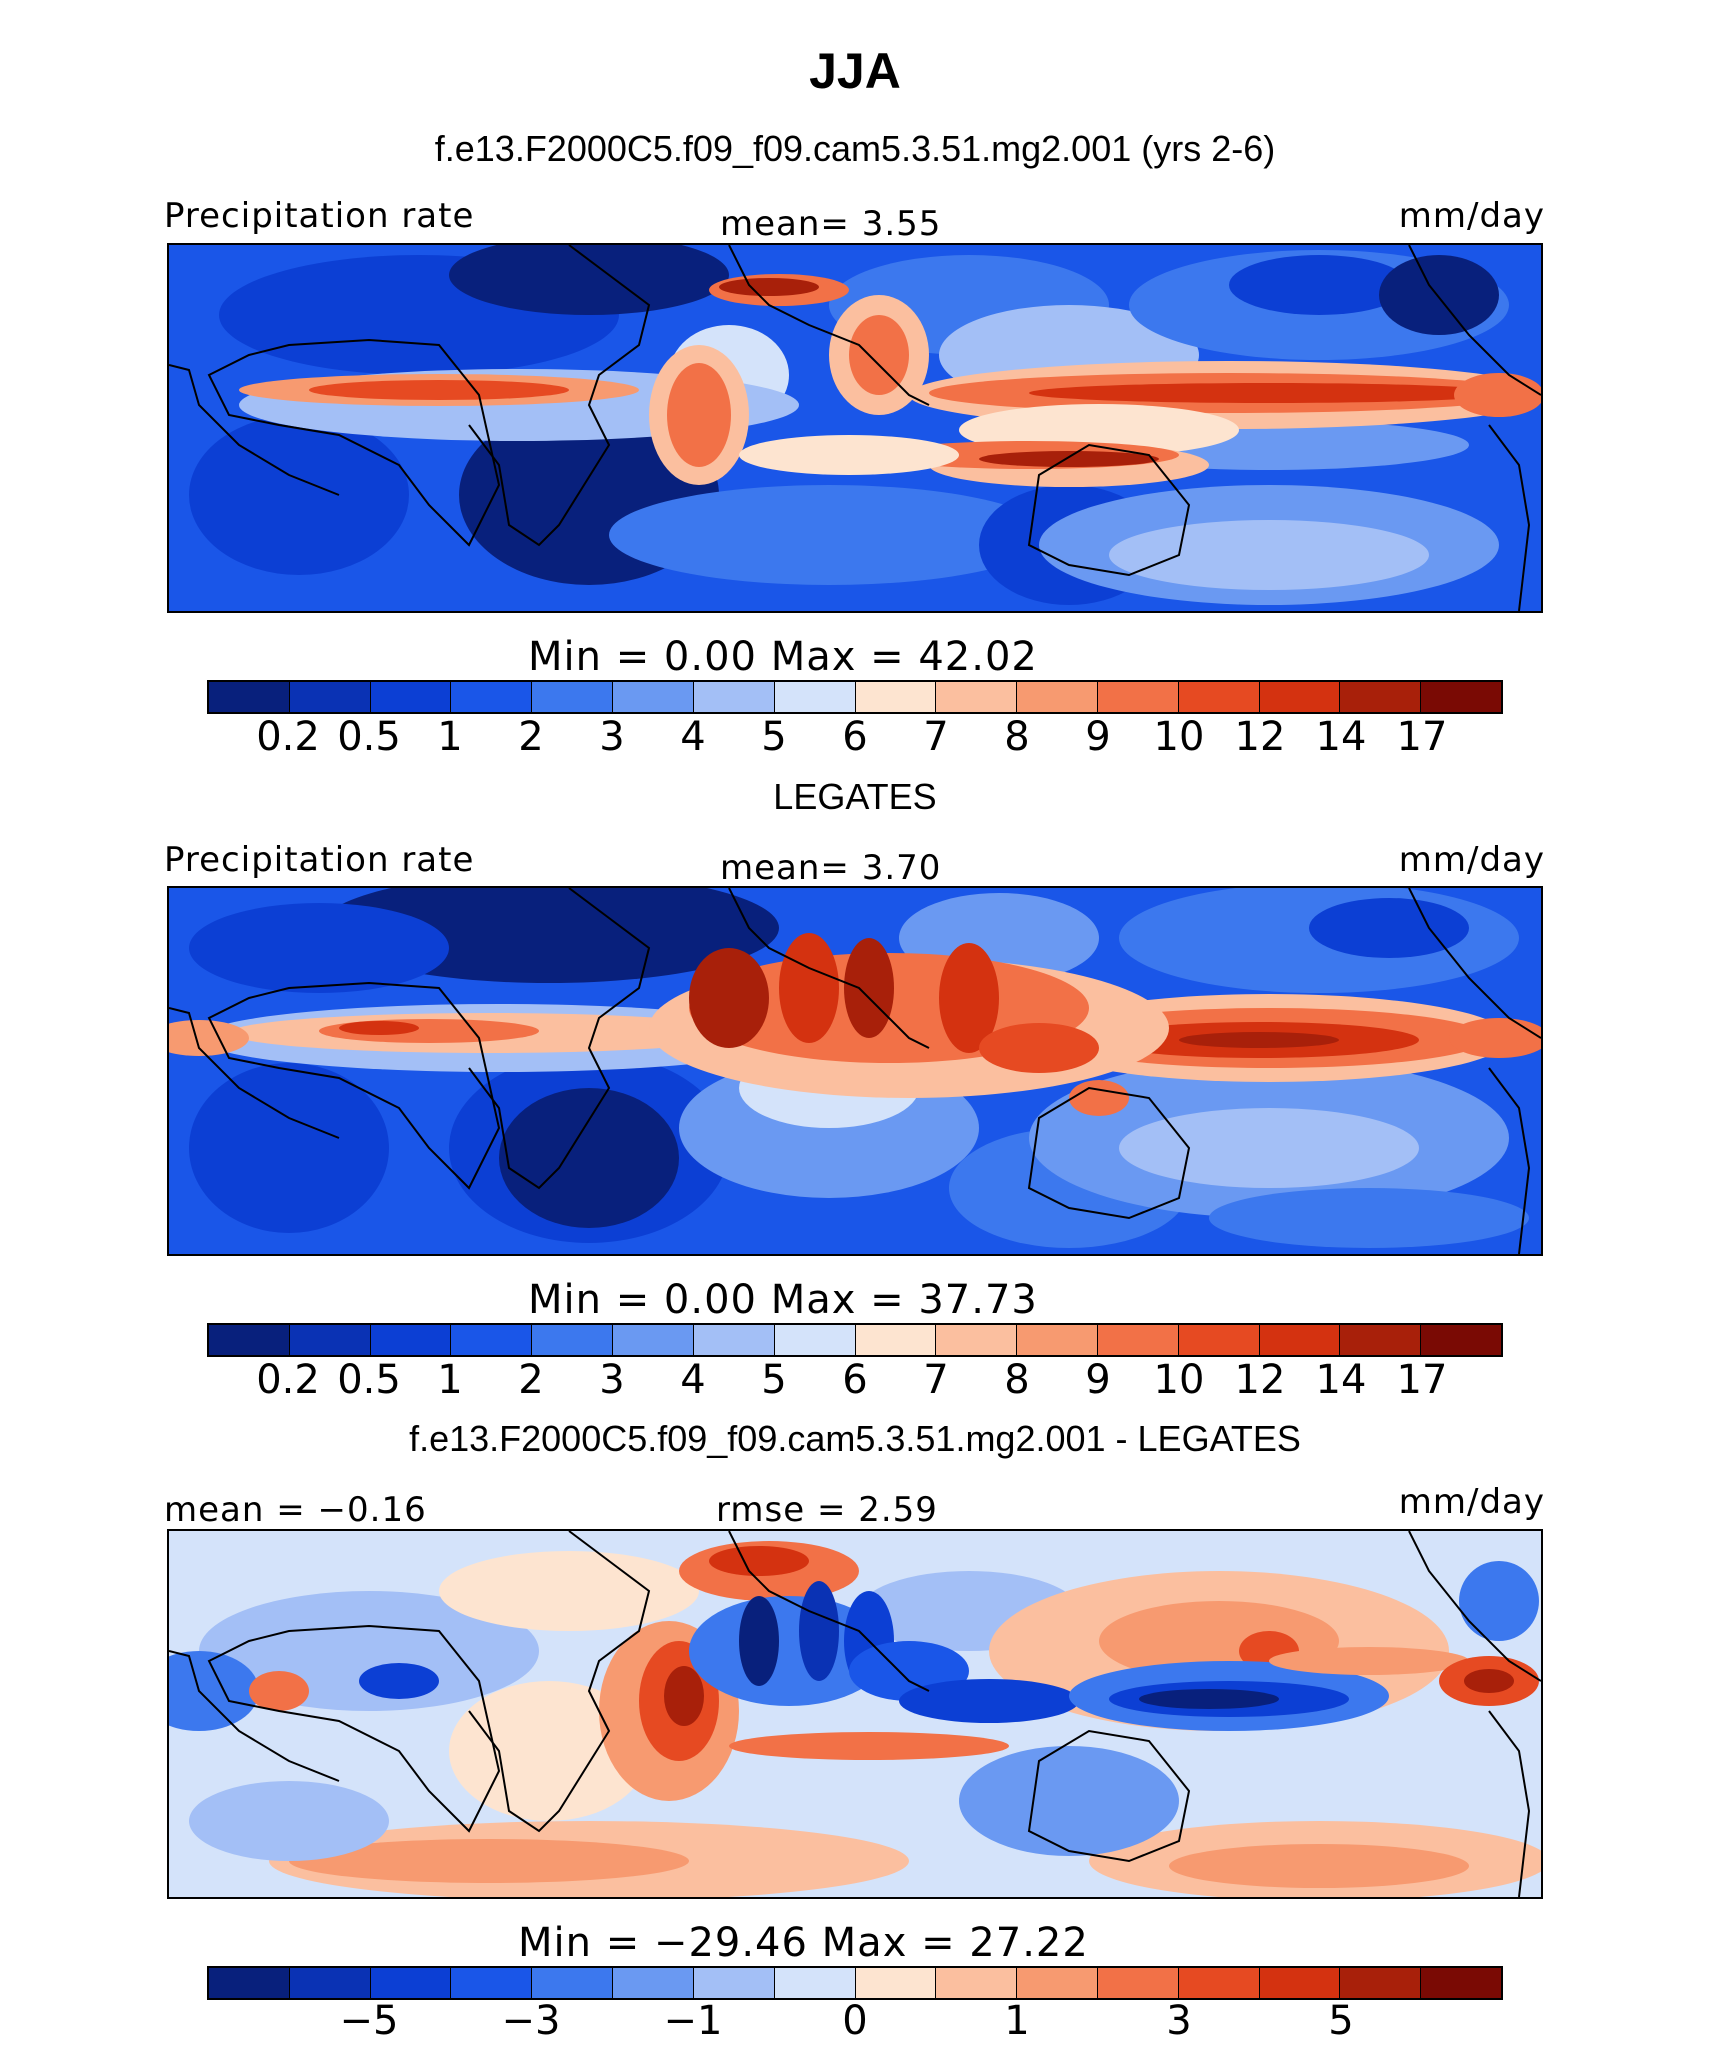 The image size is (1710, 2048). What do you see at coordinates (855, 796) in the screenshot?
I see `panel2-subtitle: LEGATES` at bounding box center [855, 796].